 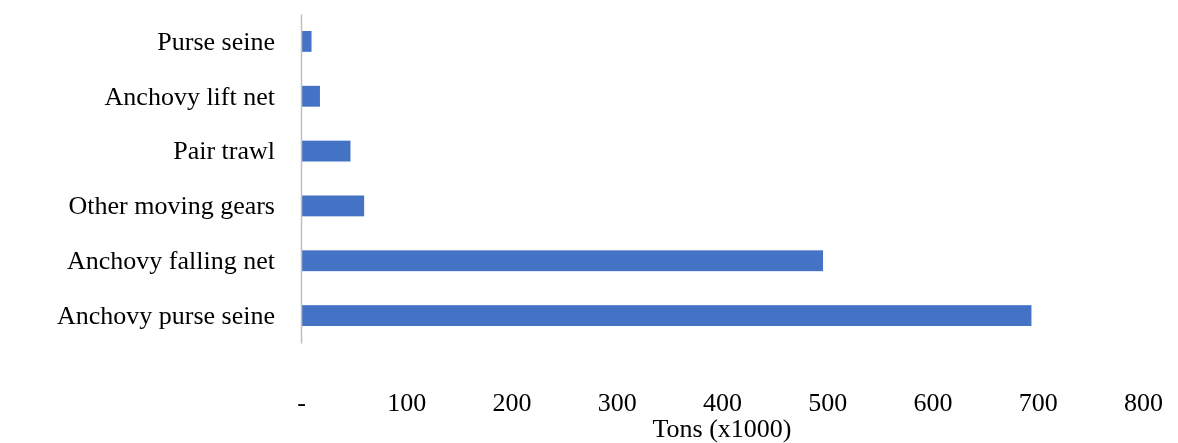 I want to click on x-tick-label: 300, so click(x=617, y=403).